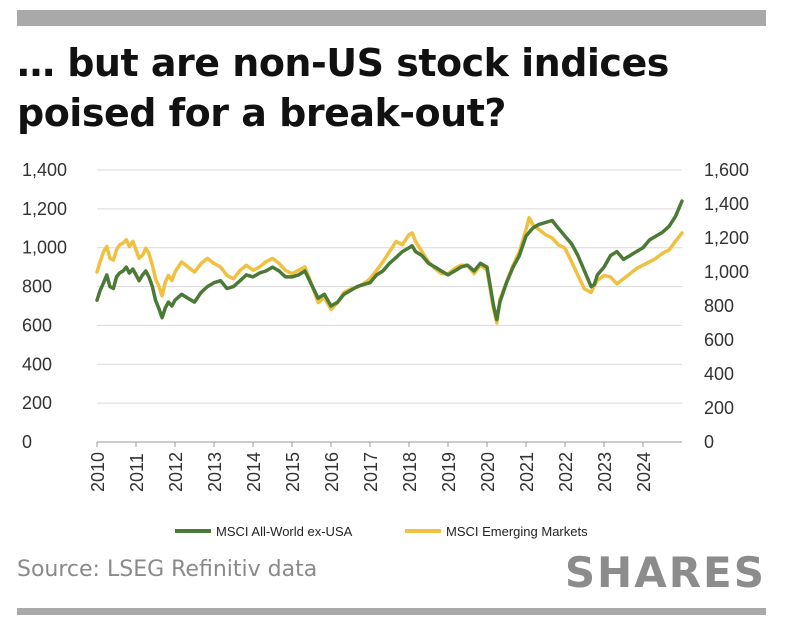 This screenshot has height=635, width=800. Describe the element at coordinates (410, 472) in the screenshot. I see `x-tick-label: 2018` at that location.